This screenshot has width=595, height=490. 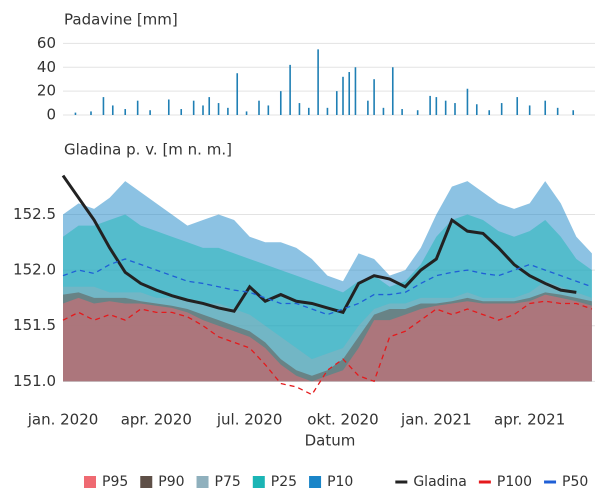 What do you see at coordinates (514, 482) in the screenshot?
I see `legend-label: P100` at bounding box center [514, 482].